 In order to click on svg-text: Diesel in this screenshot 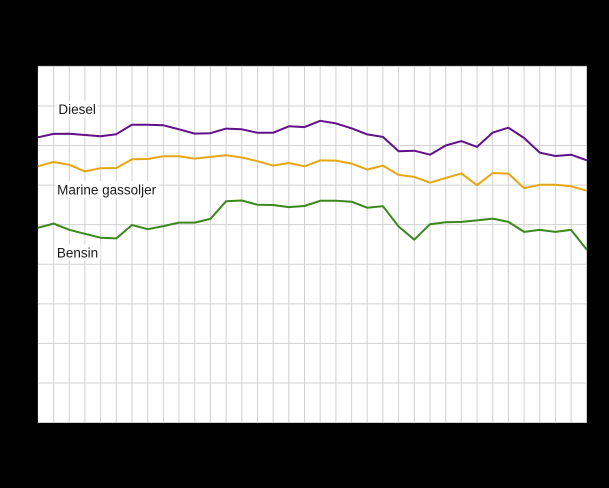, I will do `click(77, 109)`.